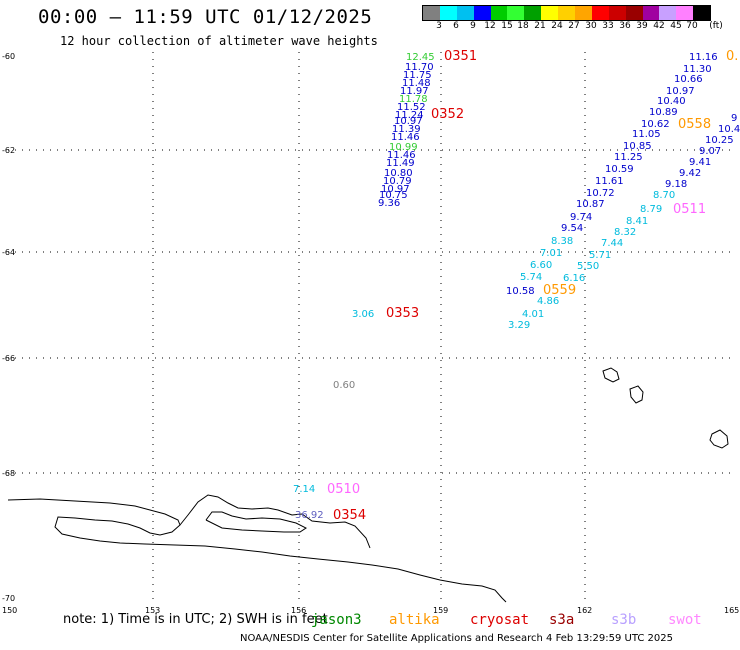 This screenshot has width=740, height=650. I want to click on coastline-inlet, so click(275, 521).